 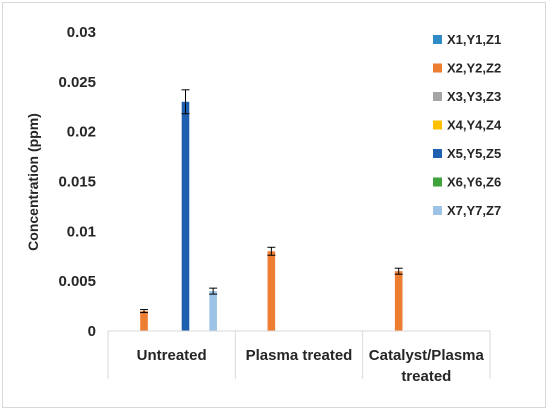 I want to click on y-axis-title: Concentration (ppm), so click(x=33, y=182).